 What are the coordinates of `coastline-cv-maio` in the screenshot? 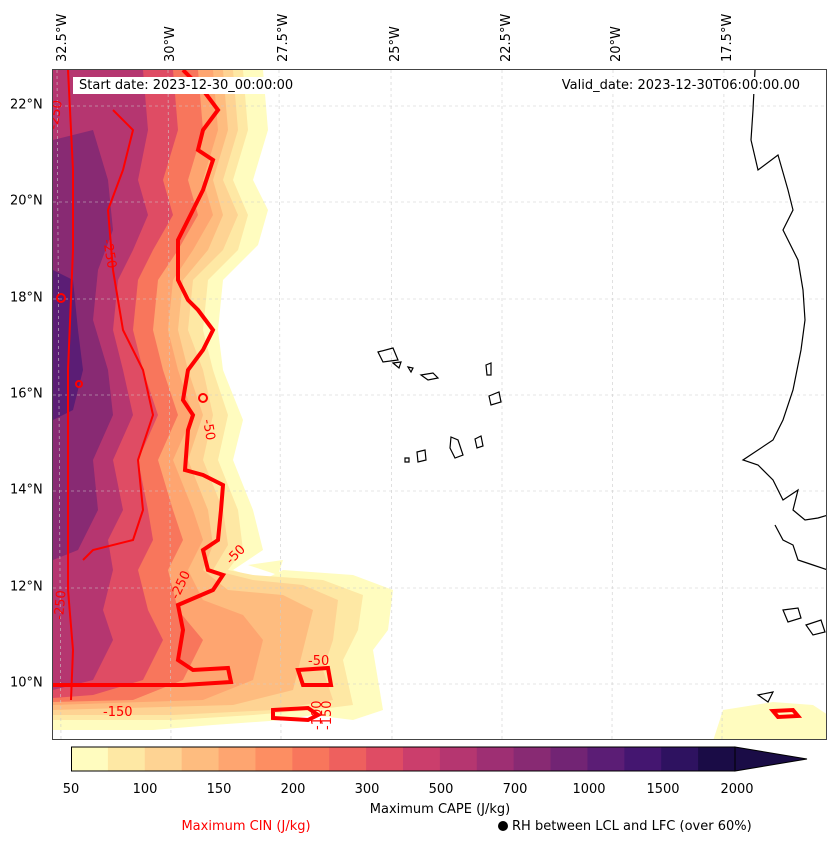 It's located at (479, 442).